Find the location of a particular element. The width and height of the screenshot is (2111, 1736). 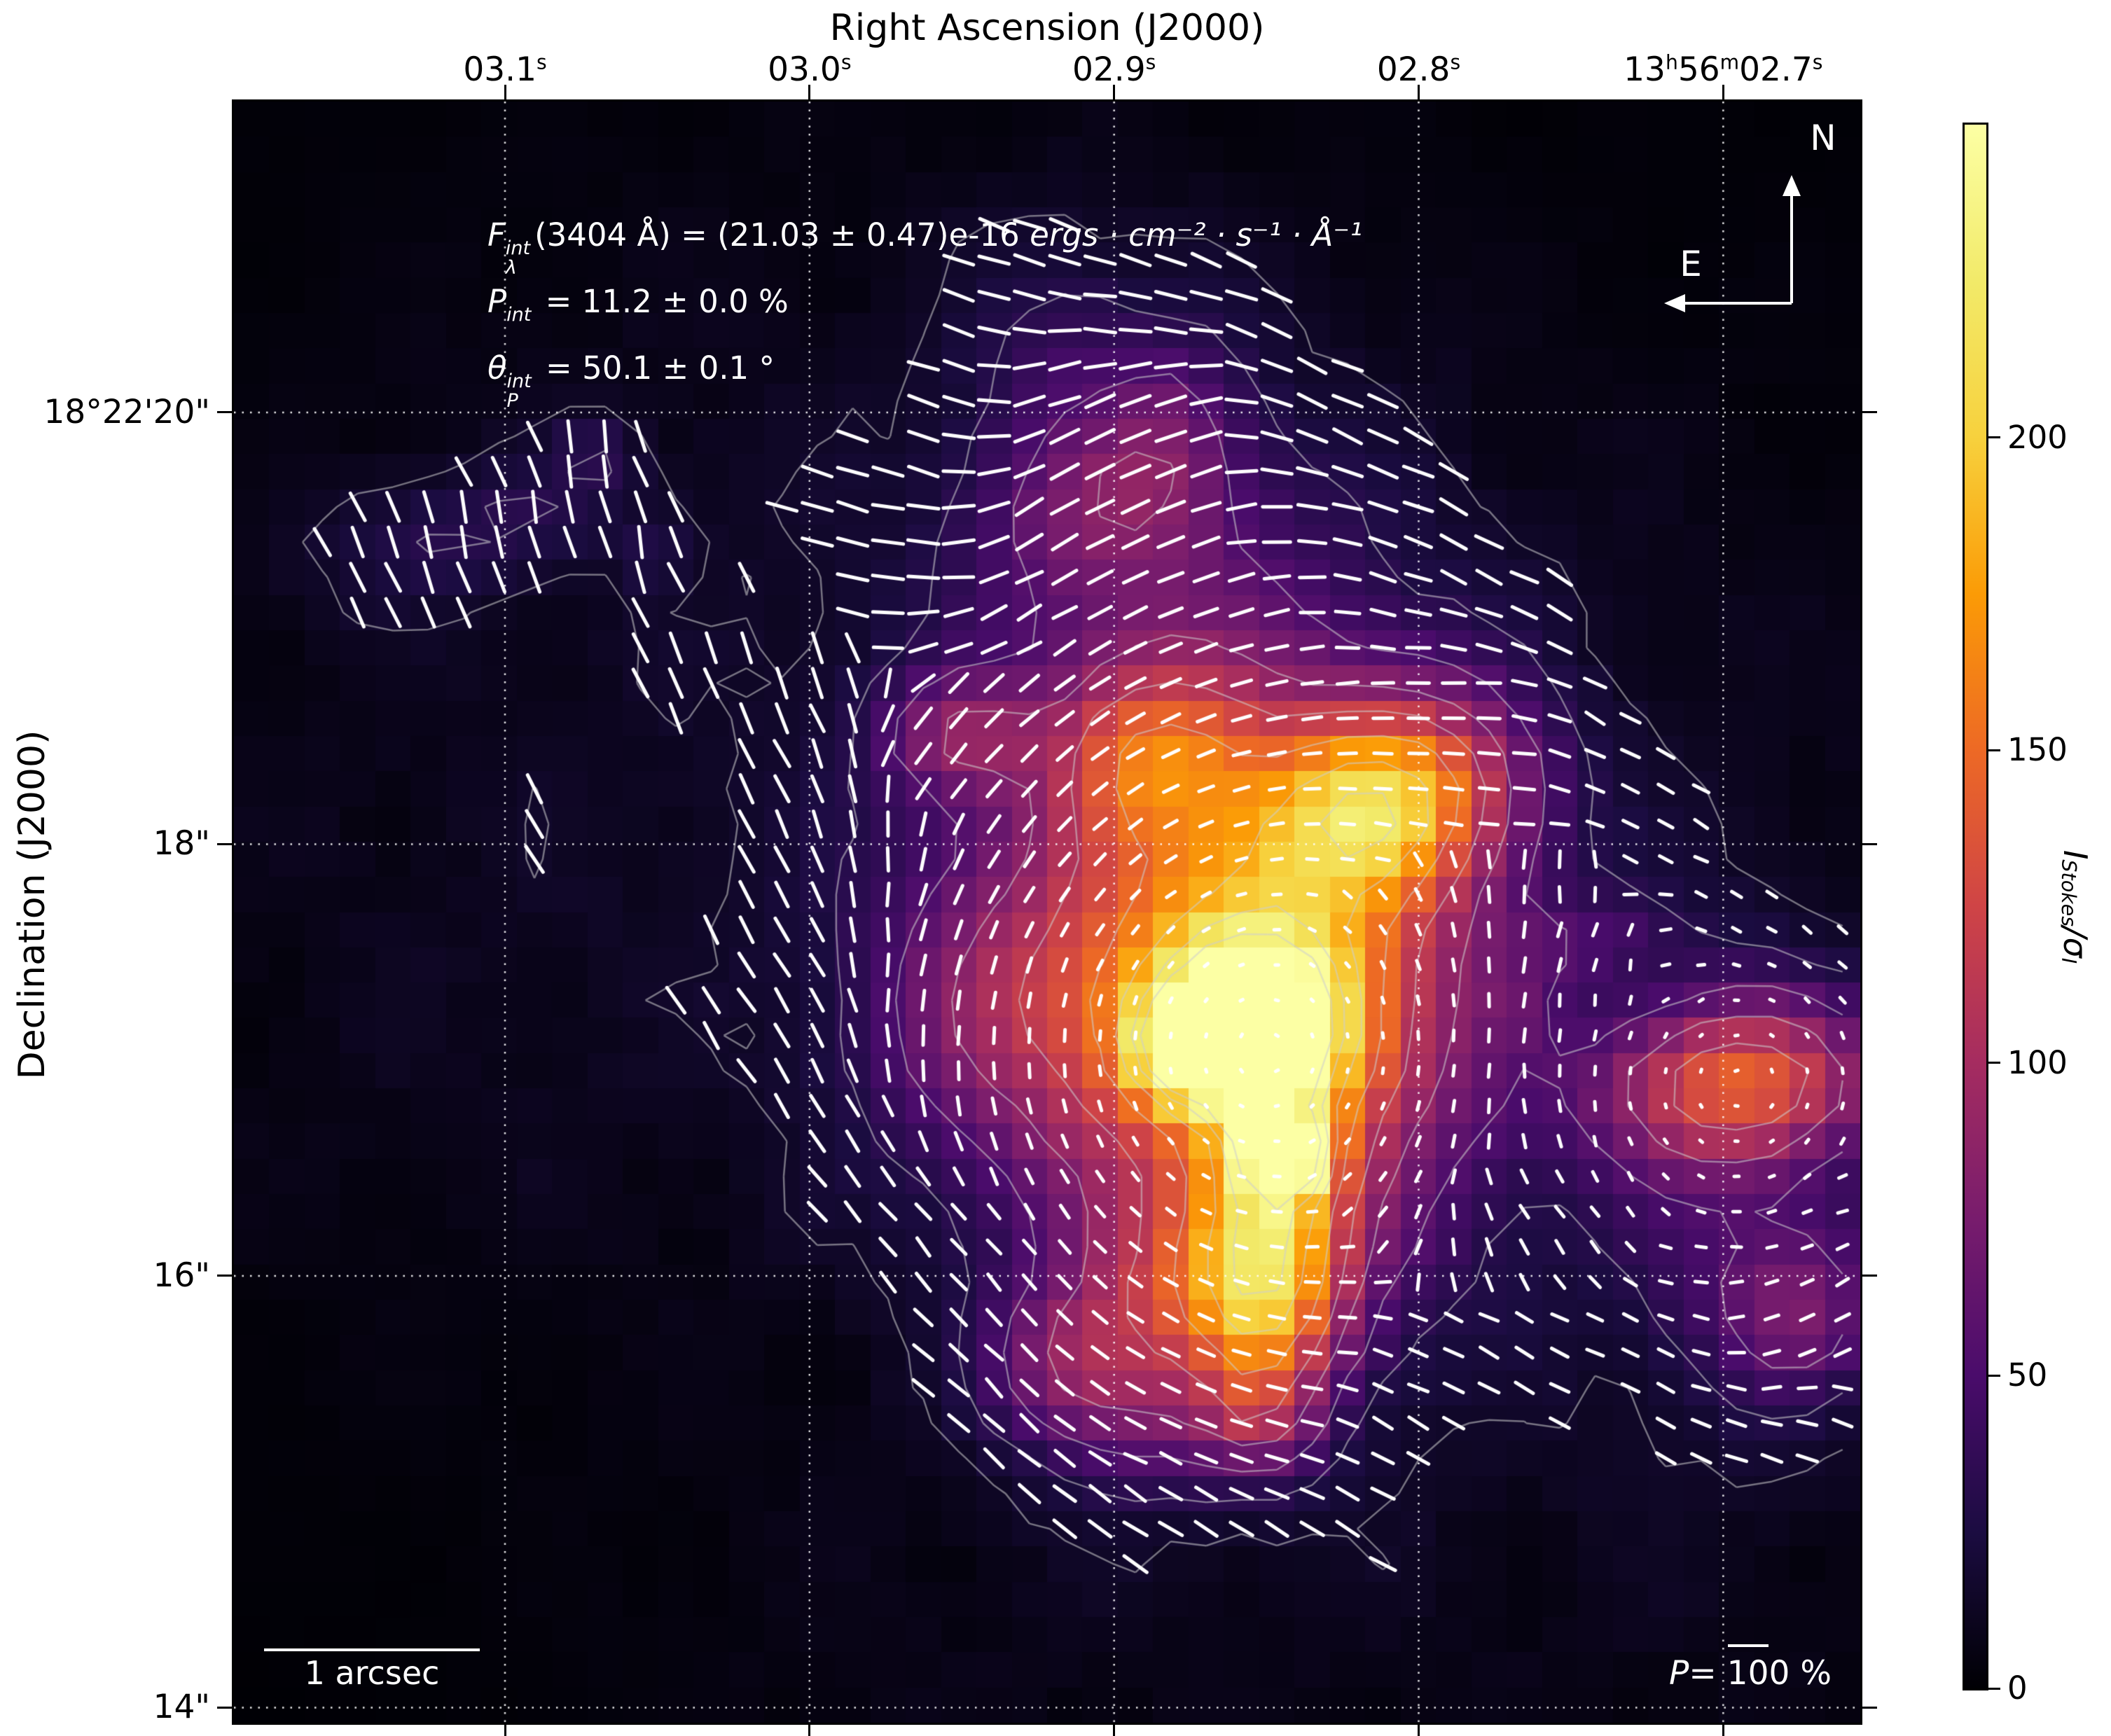

compass-arrows-icon is located at coordinates (1732, 244).